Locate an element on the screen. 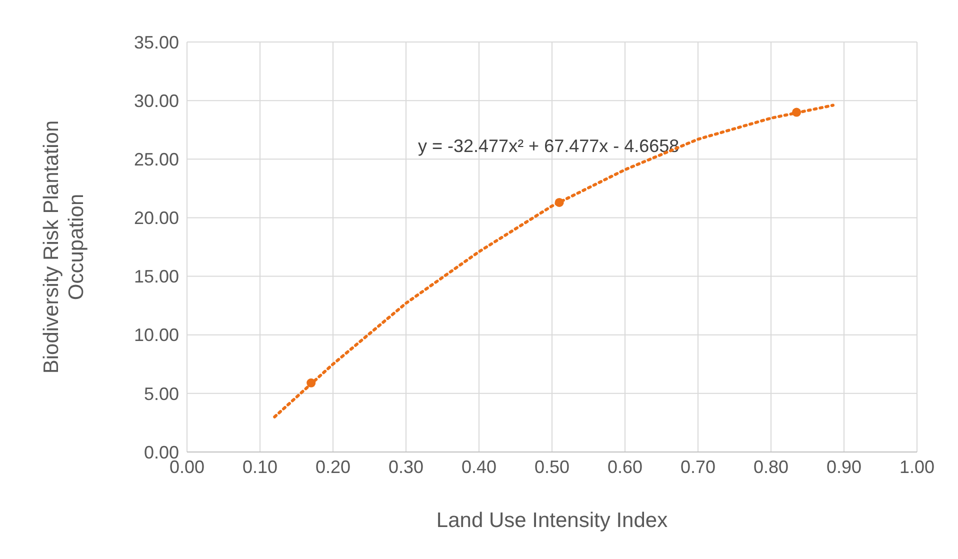 The width and height of the screenshot is (958, 559). x-axis-title: Land Use Intensity Index is located at coordinates (552, 520).